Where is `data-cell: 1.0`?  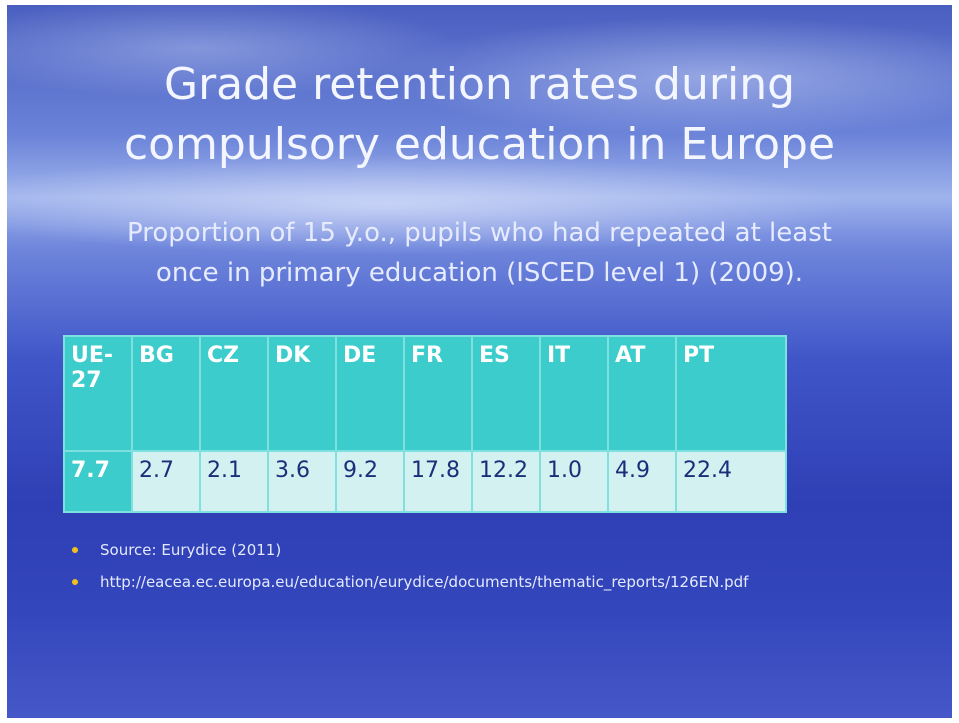 data-cell: 1.0 is located at coordinates (574, 481).